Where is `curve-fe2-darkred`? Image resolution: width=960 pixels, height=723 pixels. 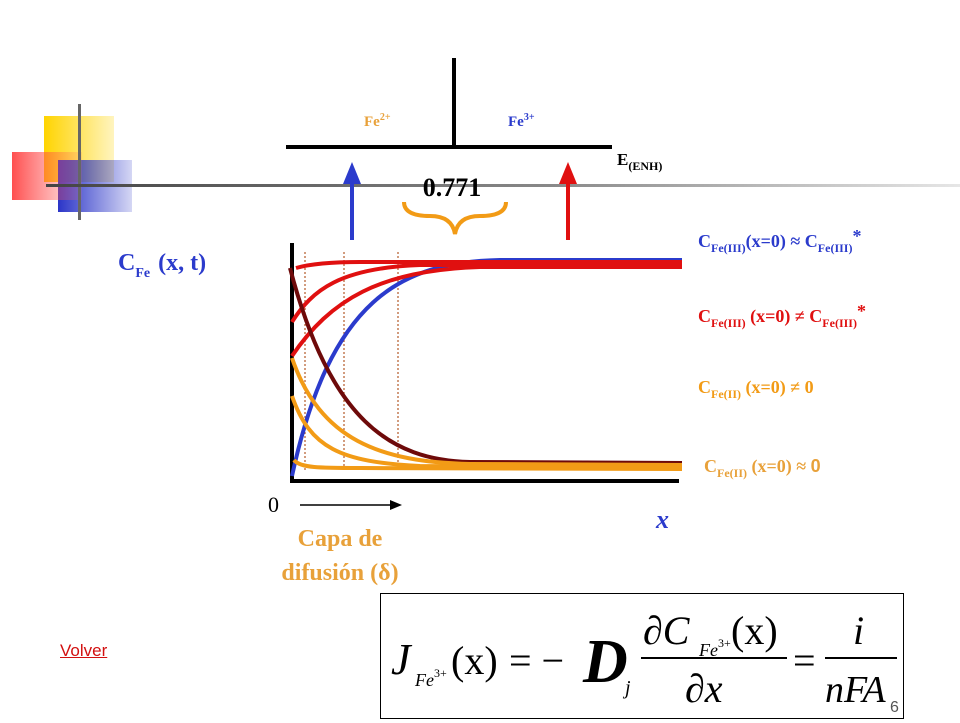 curve-fe2-darkred is located at coordinates (485, 366).